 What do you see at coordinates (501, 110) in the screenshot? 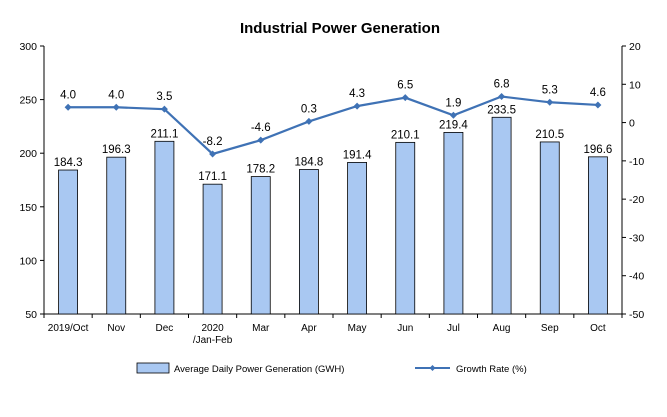
I see `bar-value-label: 233.5` at bounding box center [501, 110].